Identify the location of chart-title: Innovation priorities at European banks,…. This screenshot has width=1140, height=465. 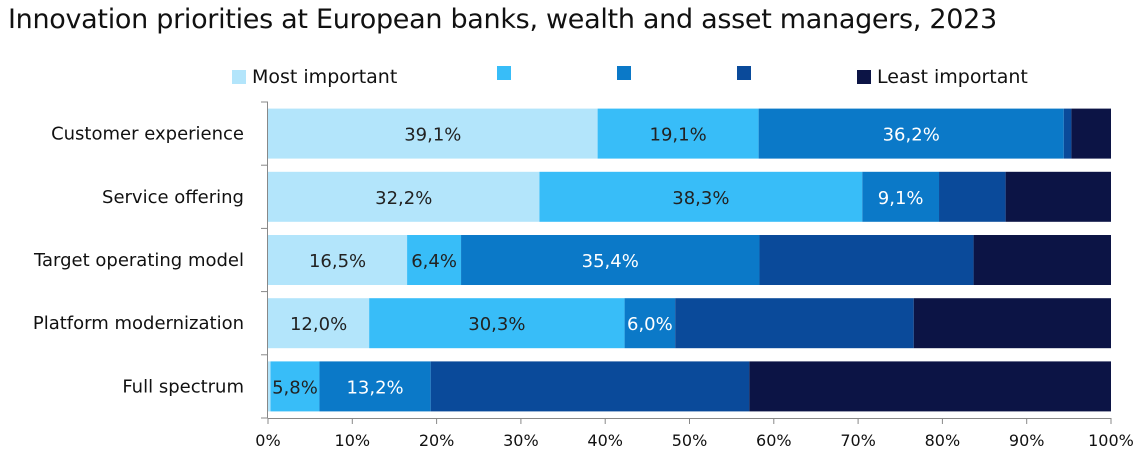
(502, 19).